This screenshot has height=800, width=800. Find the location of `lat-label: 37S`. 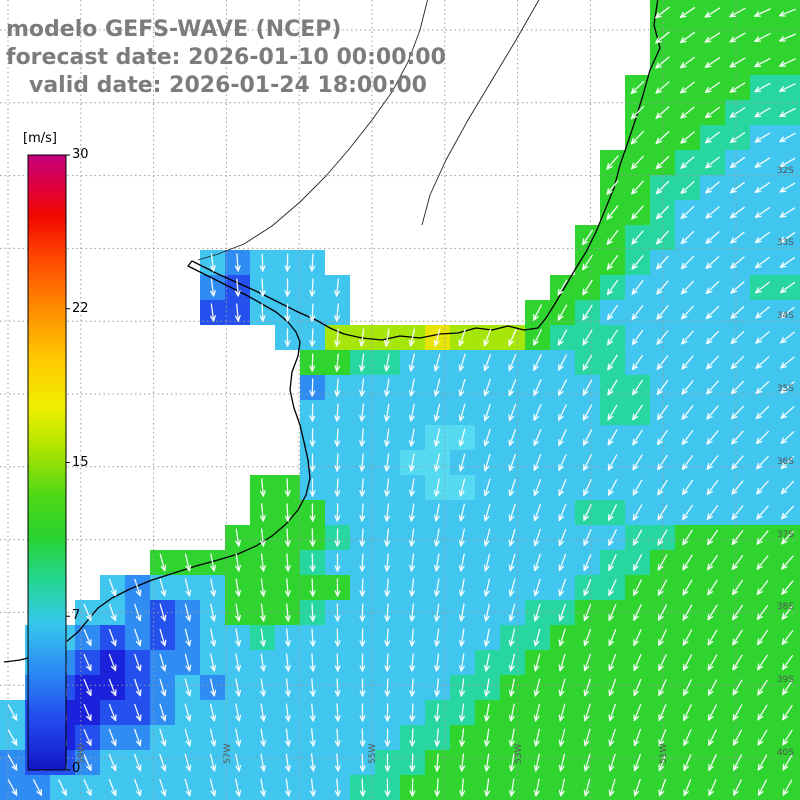

lat-label: 37S is located at coordinates (785, 535).